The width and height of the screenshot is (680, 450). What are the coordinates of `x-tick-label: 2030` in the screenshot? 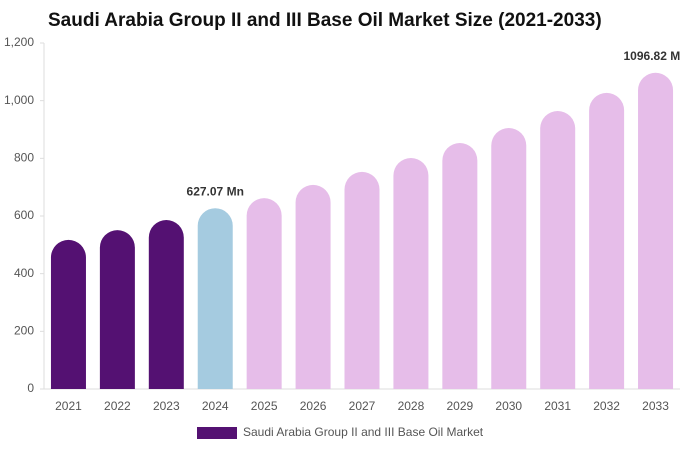 It's located at (508, 406).